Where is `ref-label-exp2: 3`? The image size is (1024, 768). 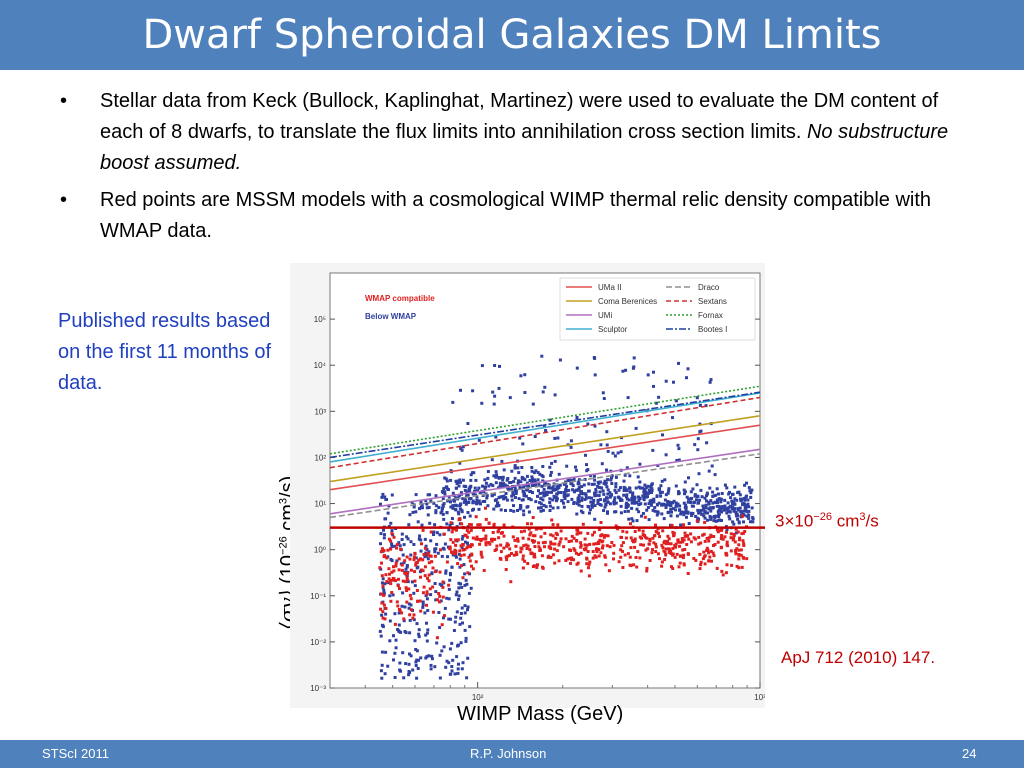 ref-label-exp2: 3 is located at coordinates (862, 517).